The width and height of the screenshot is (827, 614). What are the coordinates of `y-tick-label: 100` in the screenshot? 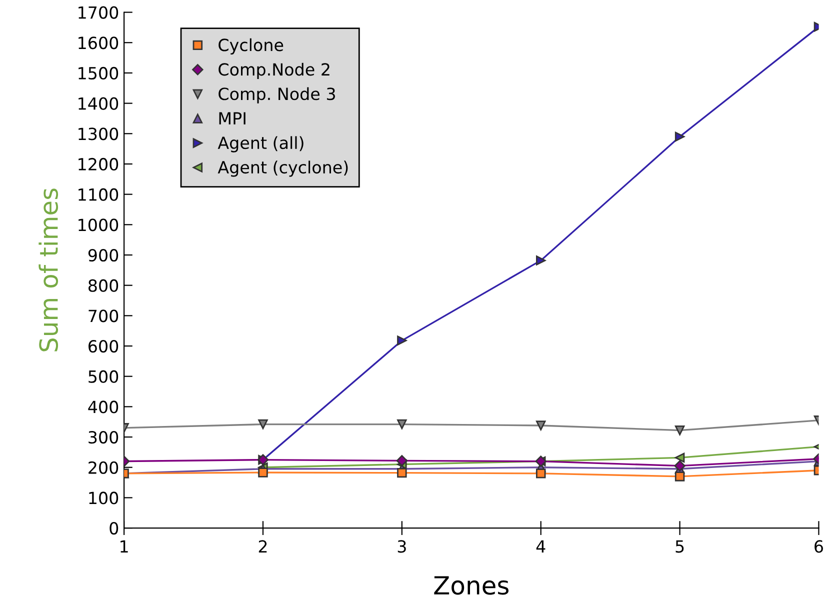 It's located at (103, 498).